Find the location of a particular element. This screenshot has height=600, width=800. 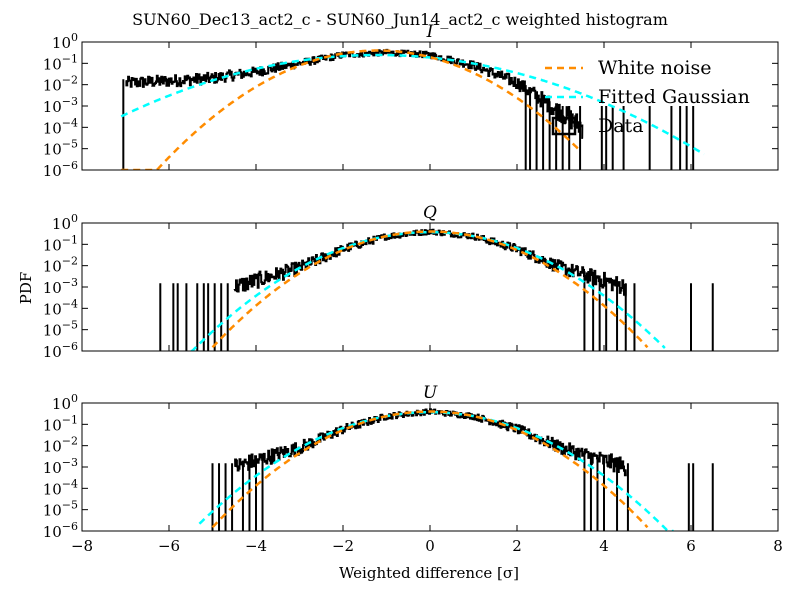

x-tick-label: −2 is located at coordinates (343, 546).